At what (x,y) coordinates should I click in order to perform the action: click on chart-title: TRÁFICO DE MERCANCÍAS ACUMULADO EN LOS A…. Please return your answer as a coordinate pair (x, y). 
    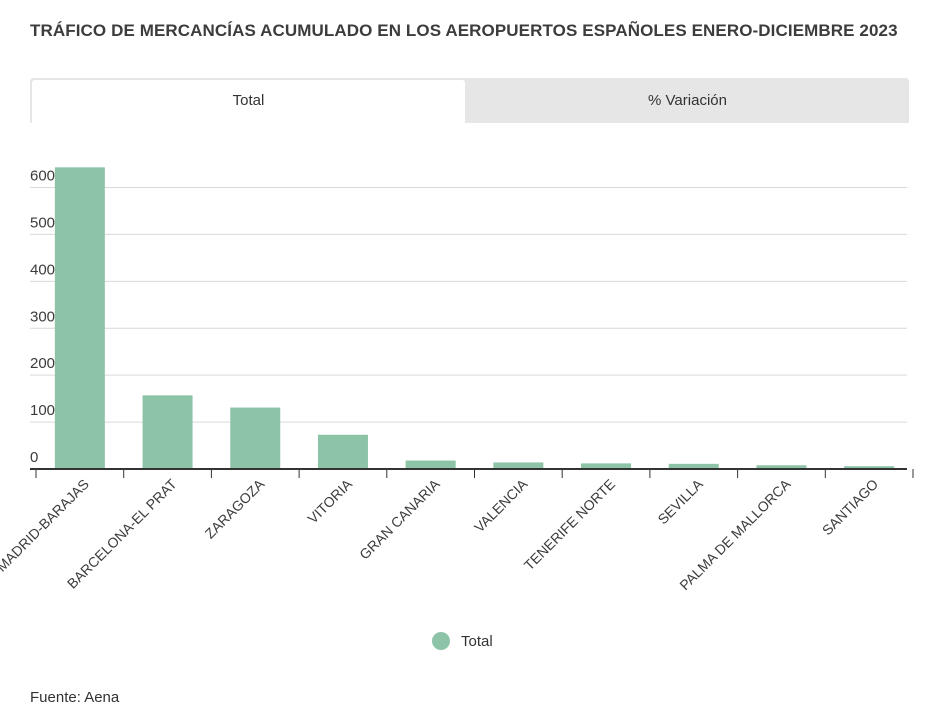
    Looking at the image, I should click on (464, 30).